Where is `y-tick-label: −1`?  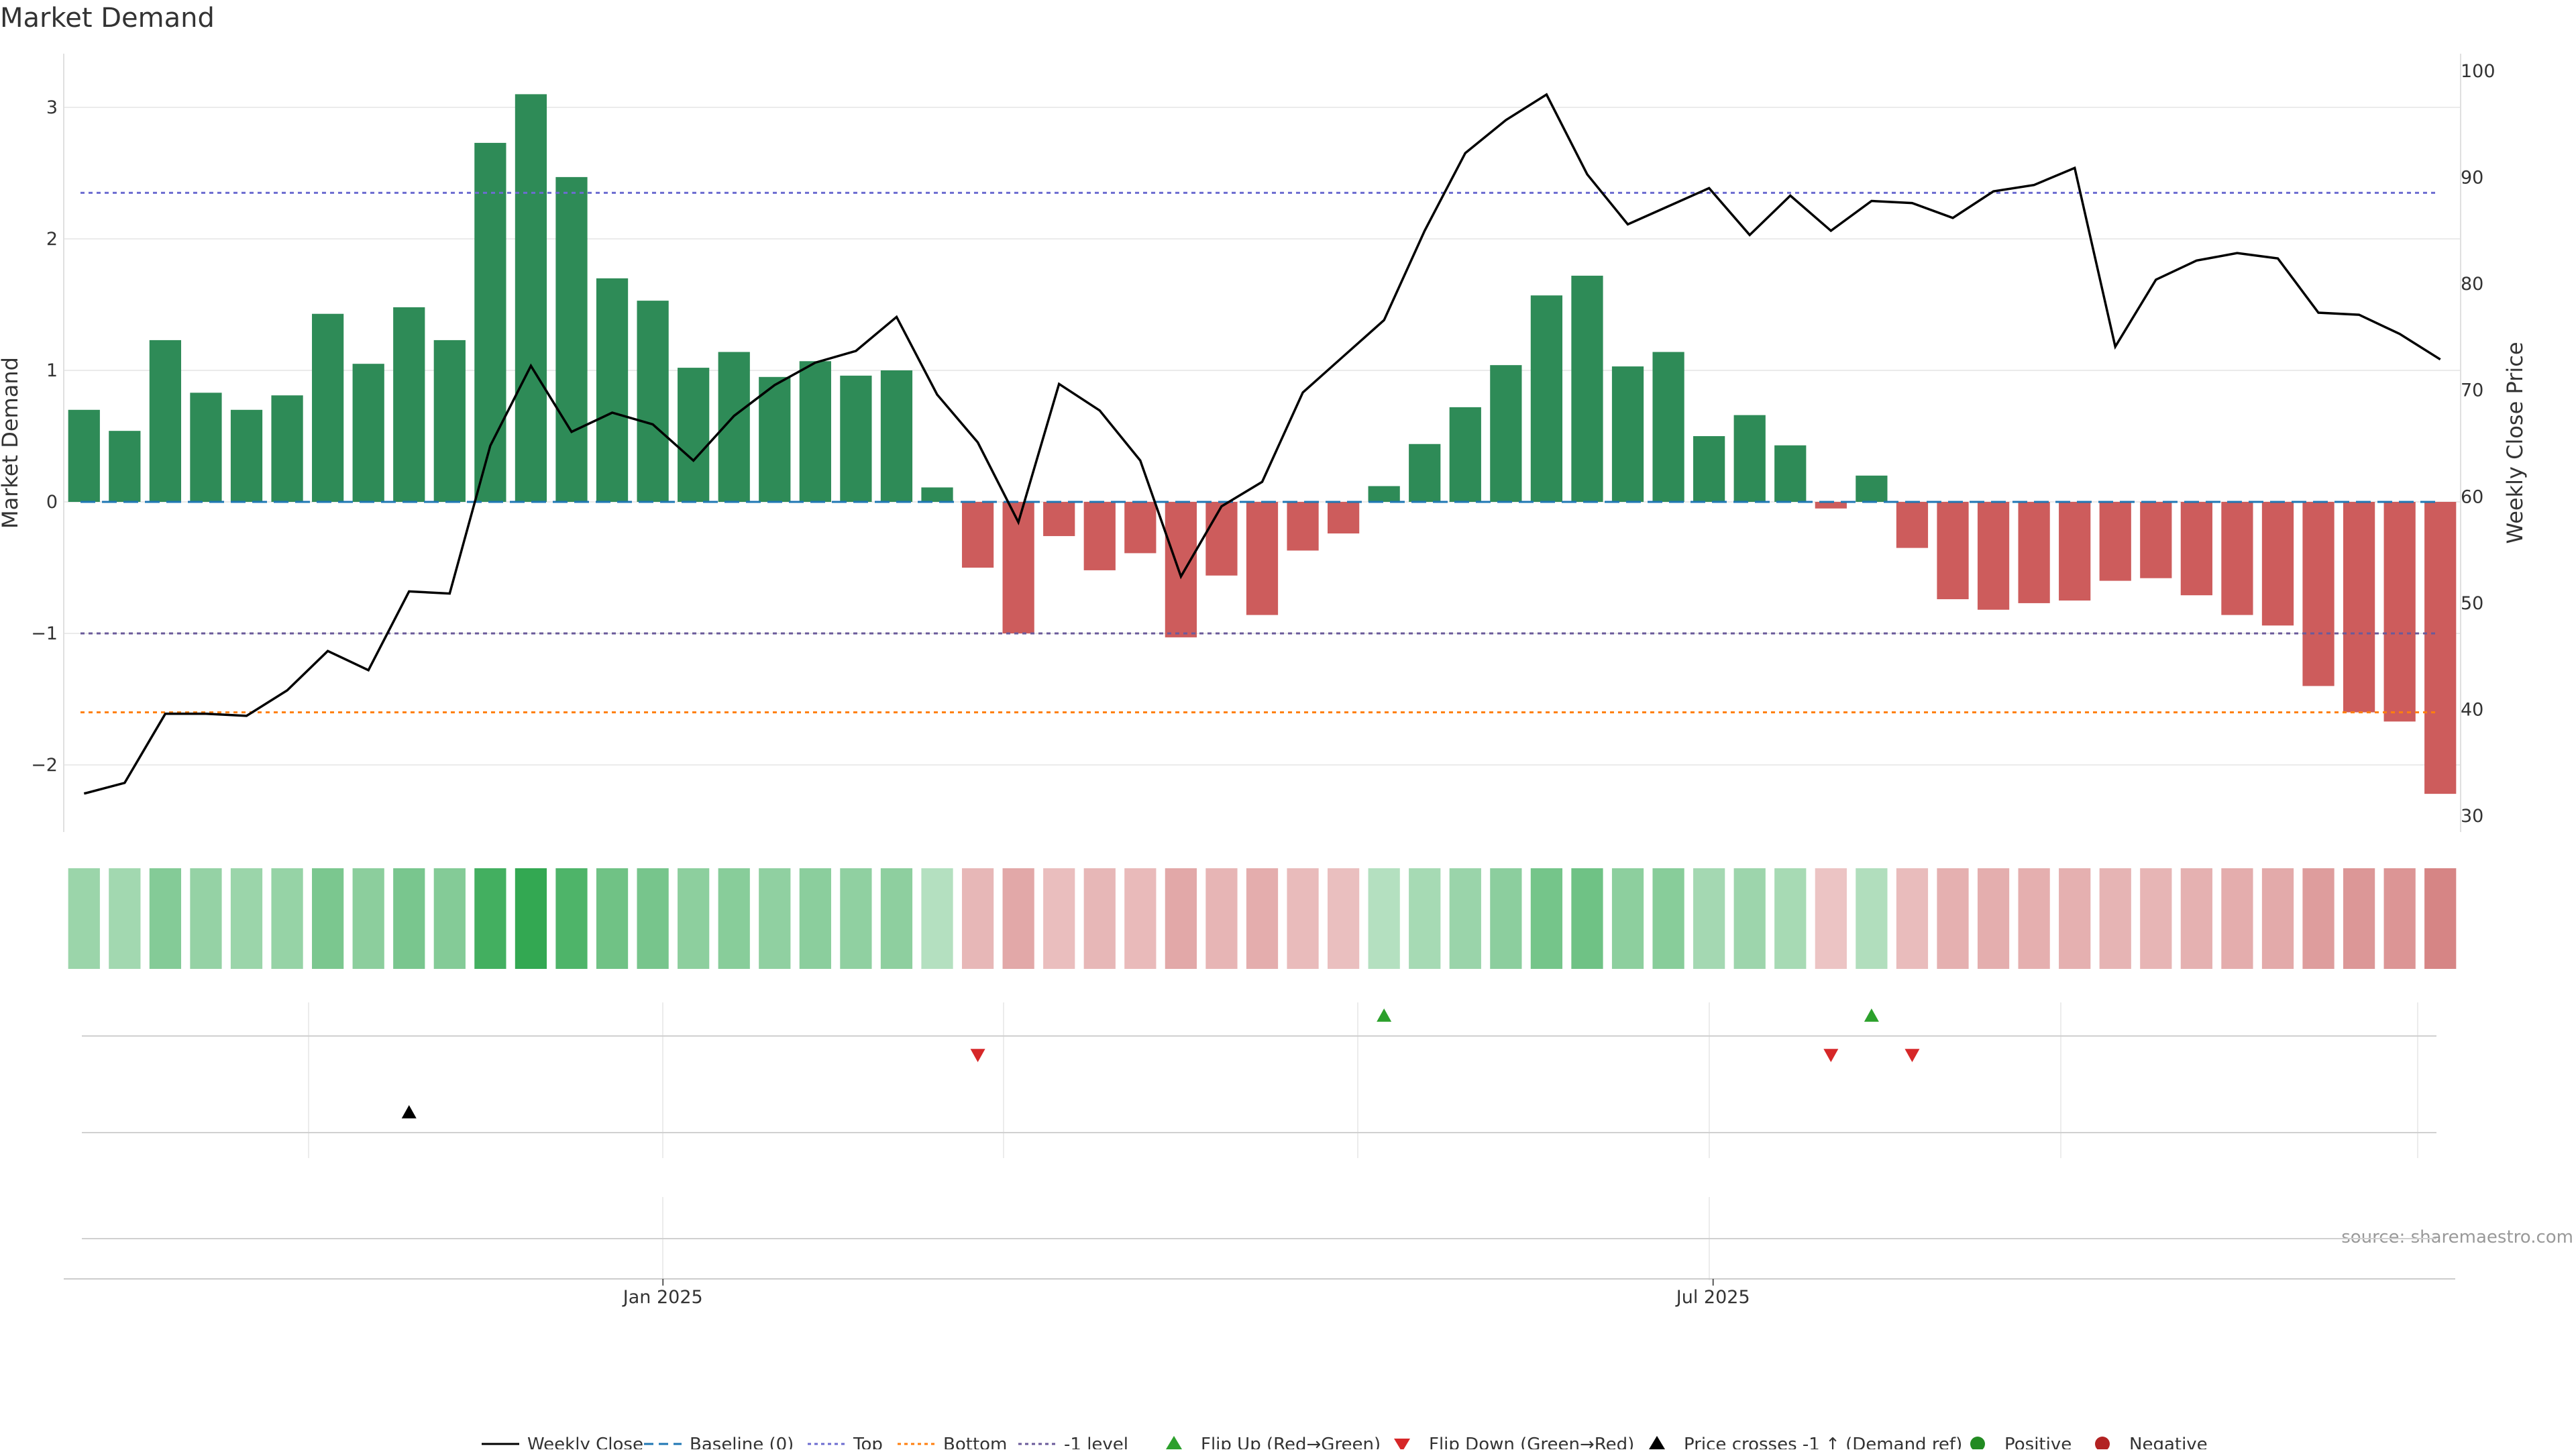
y-tick-label: −1 is located at coordinates (44, 634).